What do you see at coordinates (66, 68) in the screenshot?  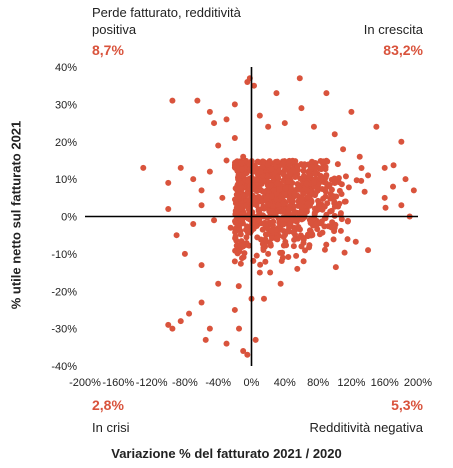 I see `y-tick-label: 40%` at bounding box center [66, 68].